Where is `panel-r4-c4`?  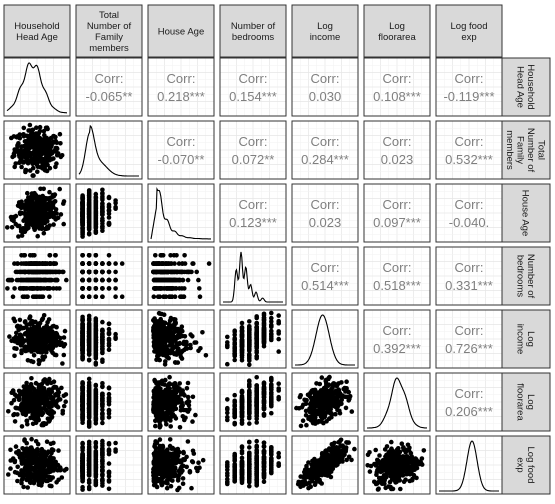 panel-r4-c4 is located at coordinates (253, 276).